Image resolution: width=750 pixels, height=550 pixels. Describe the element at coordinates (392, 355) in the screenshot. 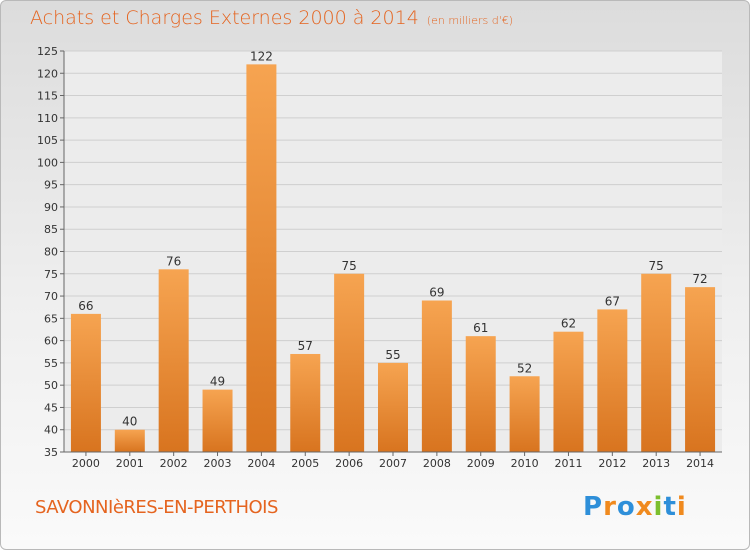

I see `data-label-2007: 55` at that location.